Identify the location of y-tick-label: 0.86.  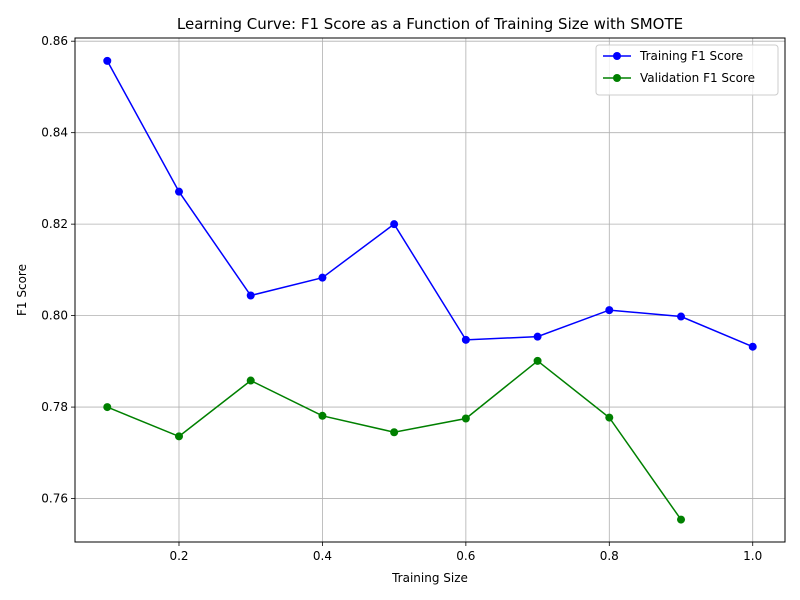
(54, 41).